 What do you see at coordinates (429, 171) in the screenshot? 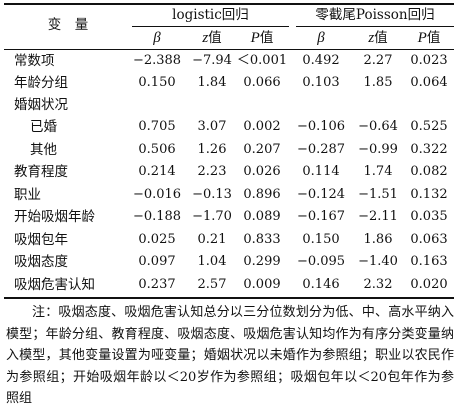
I see `table-cell: 0.082` at bounding box center [429, 171].